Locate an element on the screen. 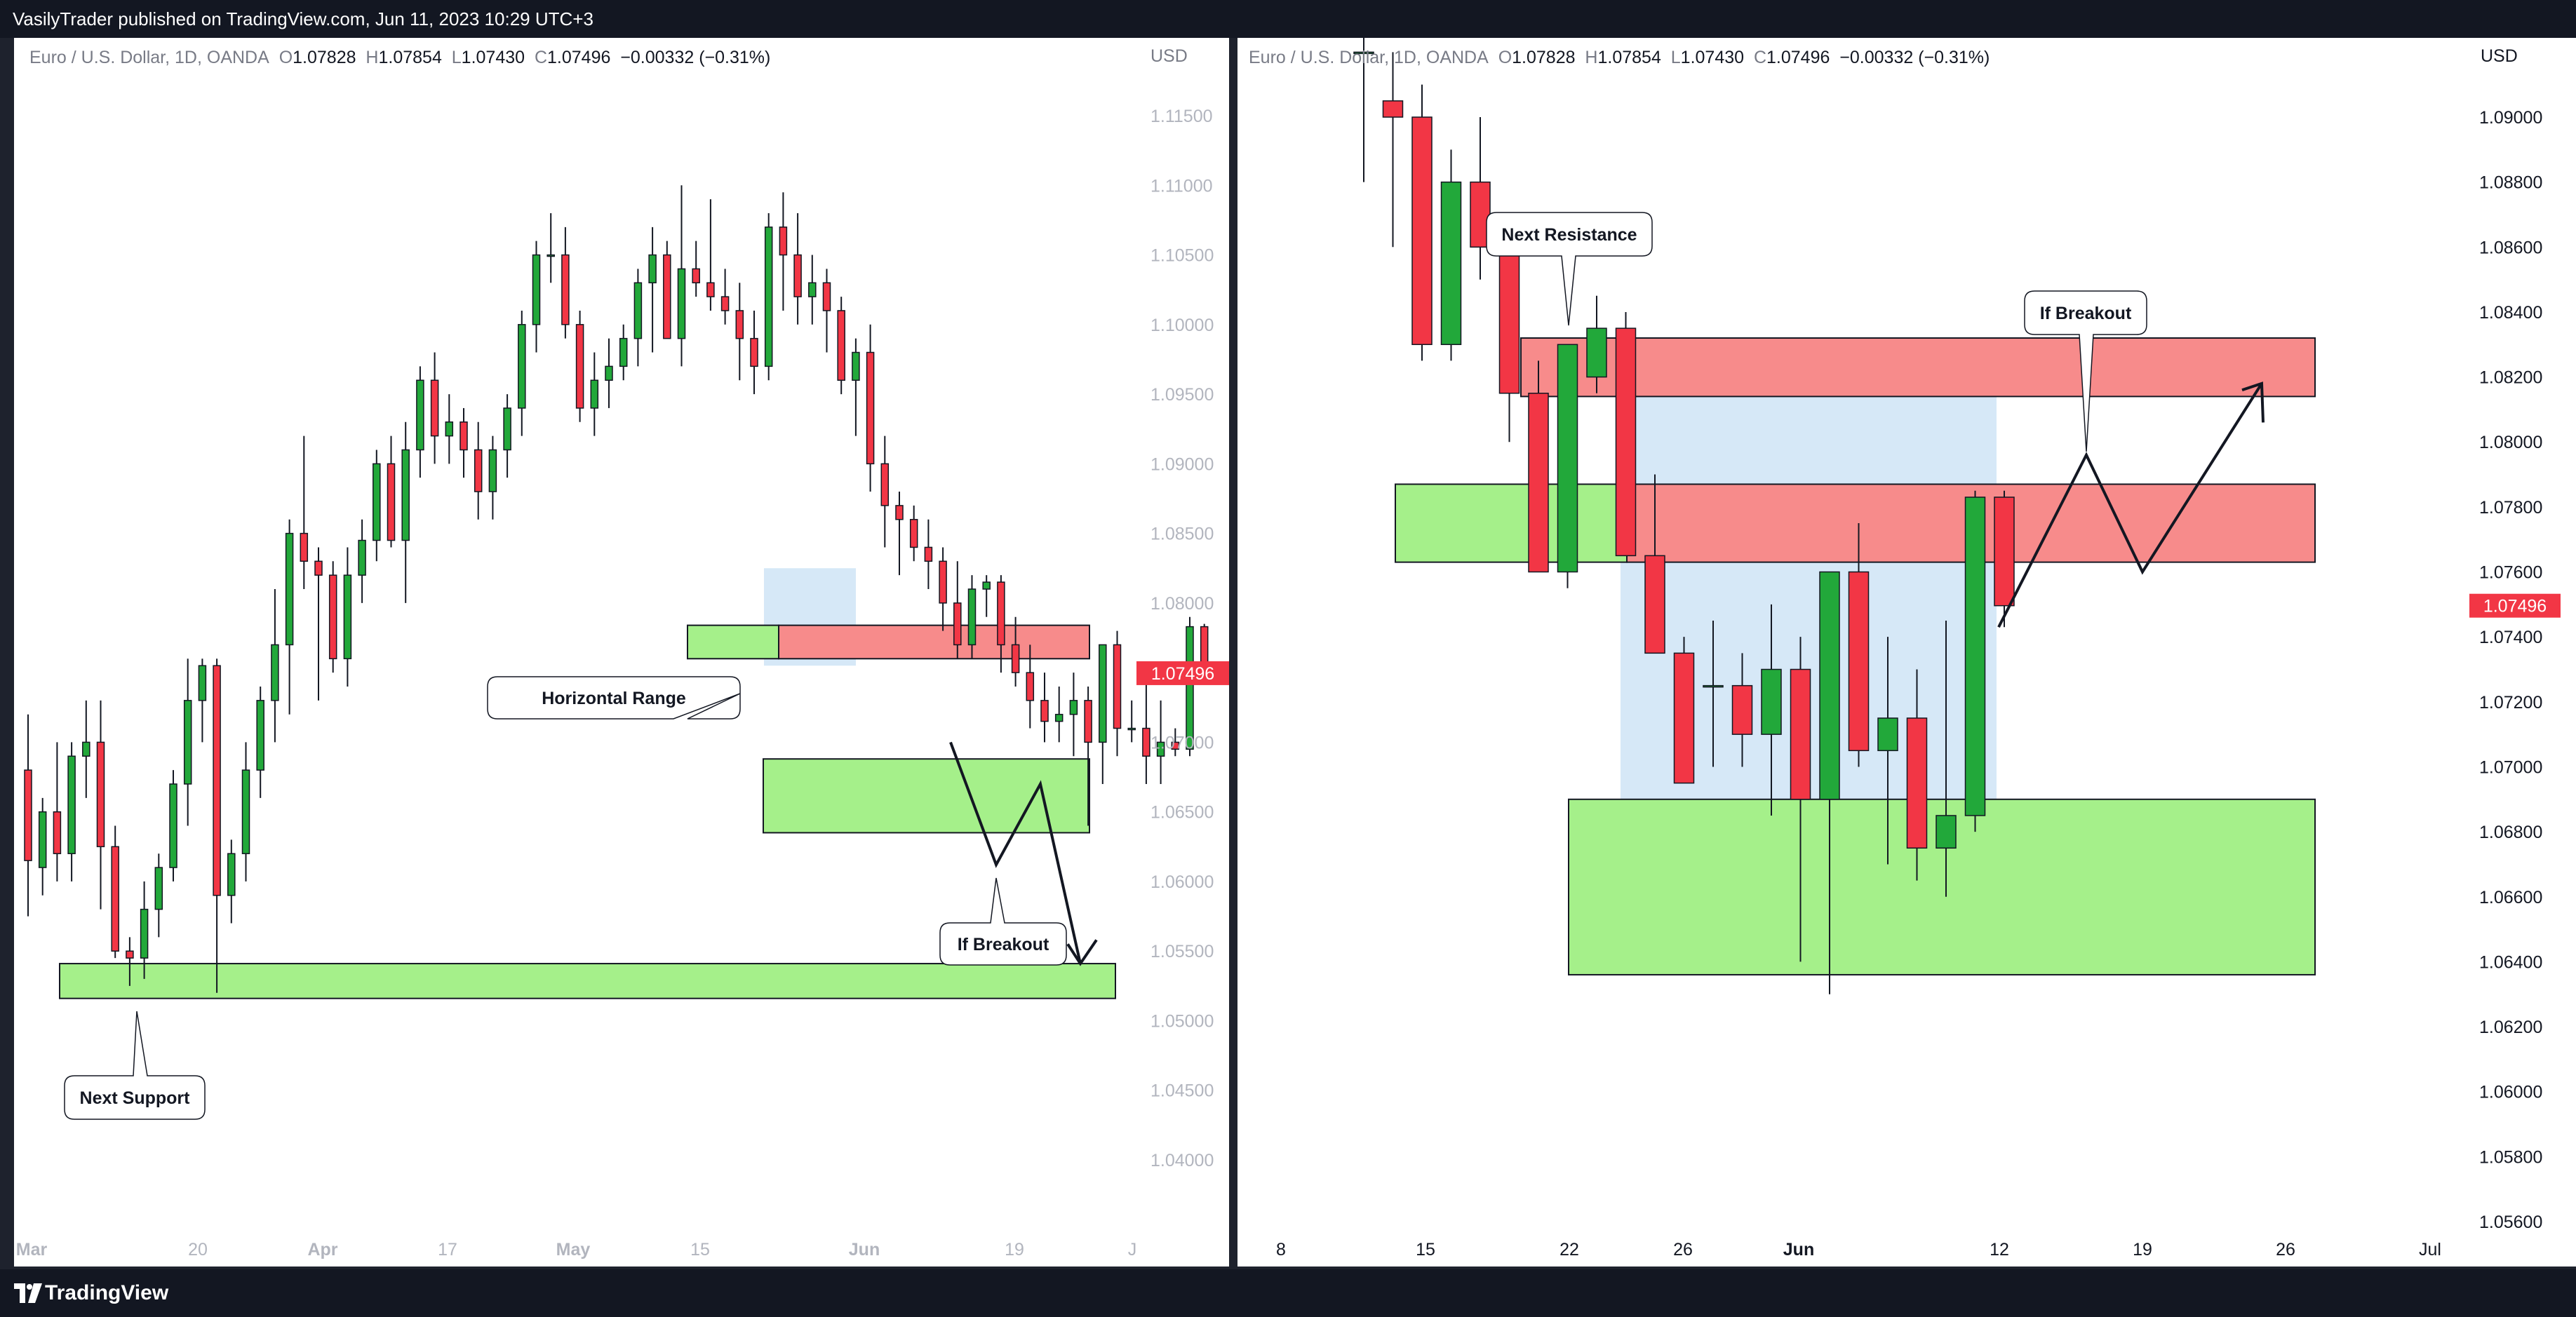 The height and width of the screenshot is (1317, 2576). y-tick-label: 1.08200 is located at coordinates (2510, 378).